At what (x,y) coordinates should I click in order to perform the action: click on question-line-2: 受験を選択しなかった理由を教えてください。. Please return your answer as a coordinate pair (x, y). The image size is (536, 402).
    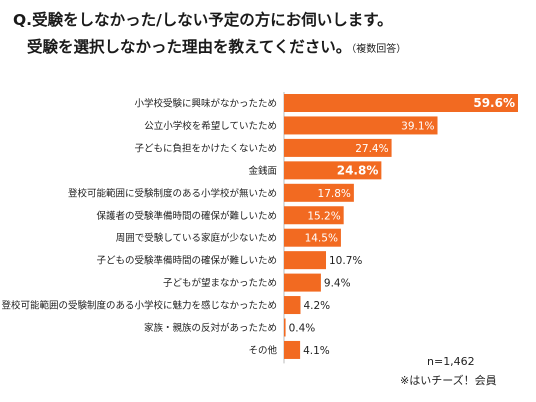
    Looking at the image, I should click on (189, 47).